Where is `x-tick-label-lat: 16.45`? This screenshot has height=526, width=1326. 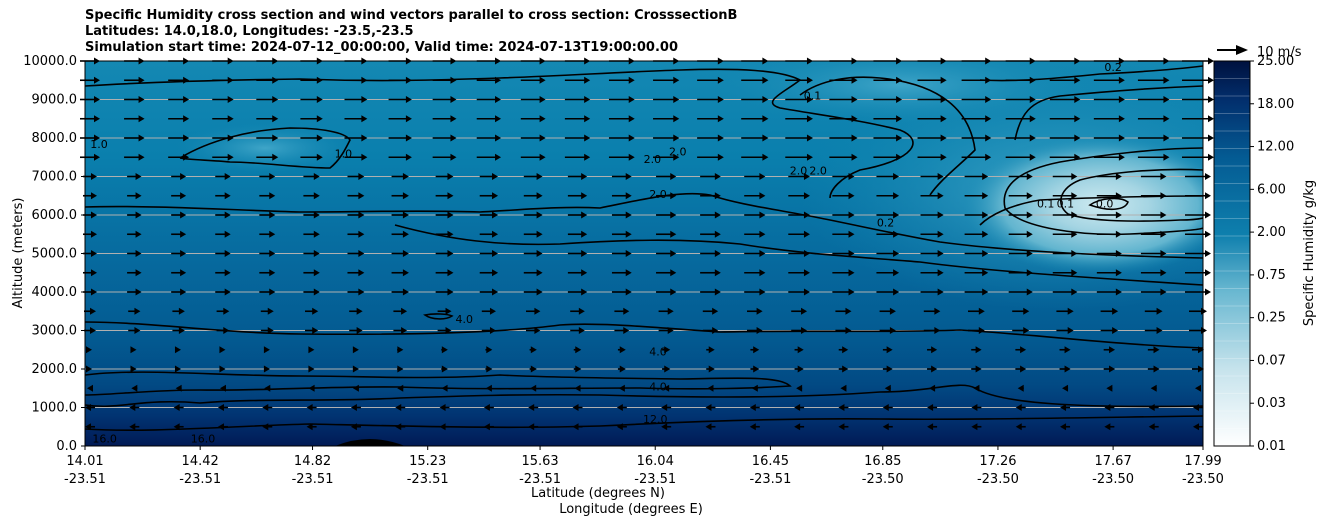 x-tick-label-lat: 16.45 is located at coordinates (770, 461).